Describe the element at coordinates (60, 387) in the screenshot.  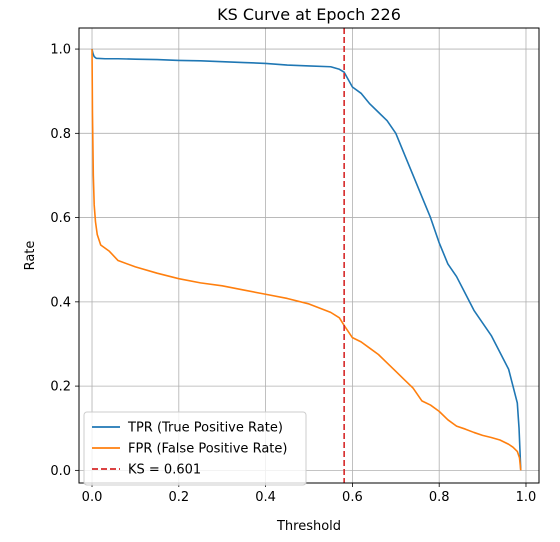
I see `y-tick-label: 0.2` at that location.